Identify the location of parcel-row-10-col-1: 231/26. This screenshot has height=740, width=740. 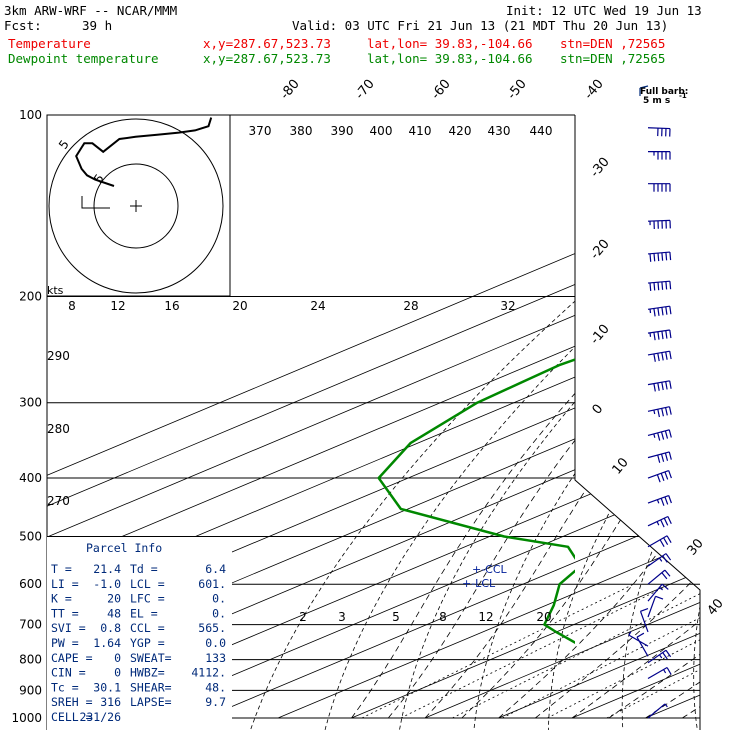
(100, 717).